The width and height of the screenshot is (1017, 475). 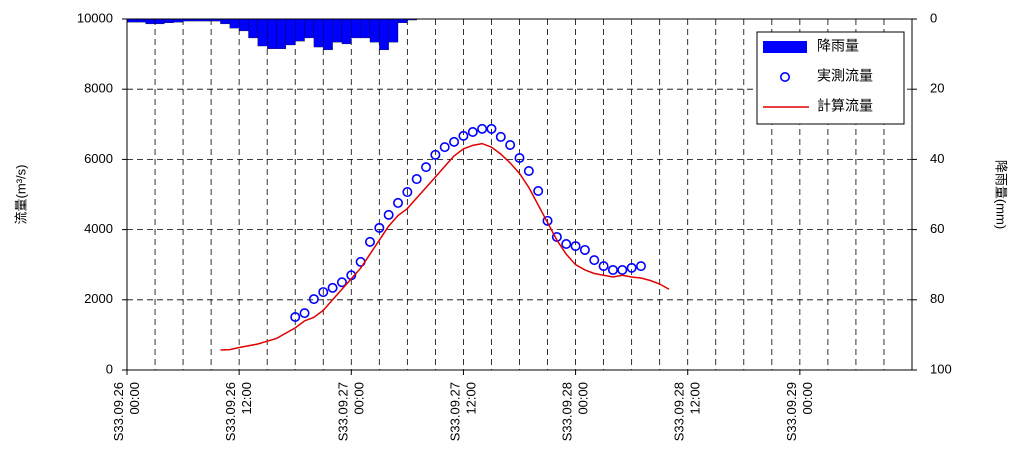 I want to click on y2-tick-label: 80, so click(x=937, y=298).